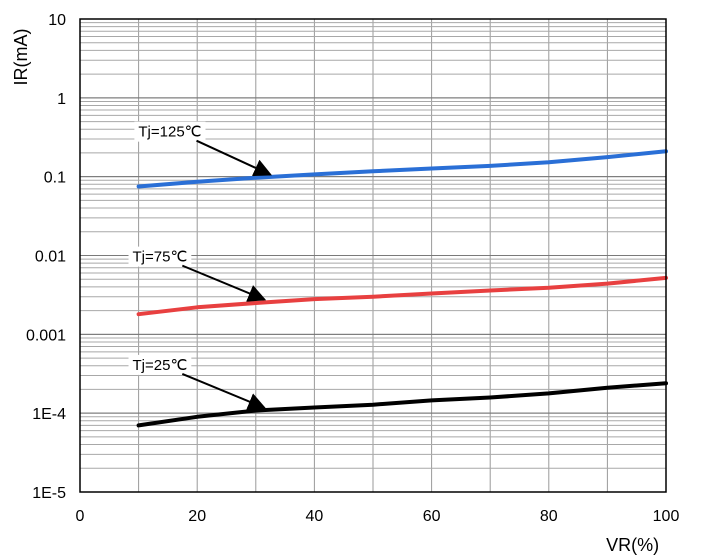  Describe the element at coordinates (61, 99) in the screenshot. I see `y-tick-label: 1` at that location.